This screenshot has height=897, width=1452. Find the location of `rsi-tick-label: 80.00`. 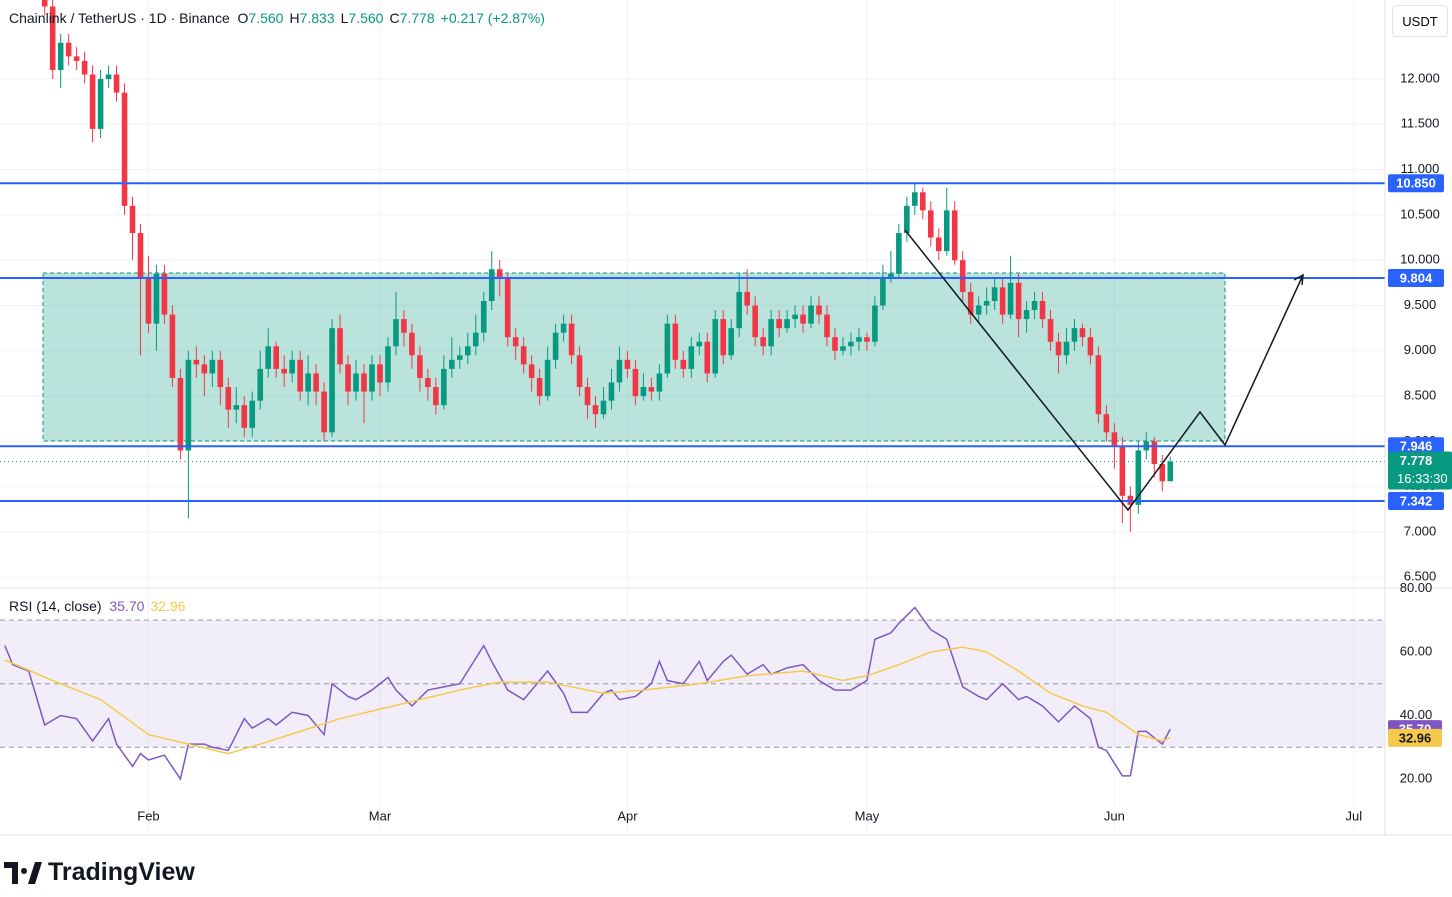

rsi-tick-label: 80.00 is located at coordinates (1416, 587).